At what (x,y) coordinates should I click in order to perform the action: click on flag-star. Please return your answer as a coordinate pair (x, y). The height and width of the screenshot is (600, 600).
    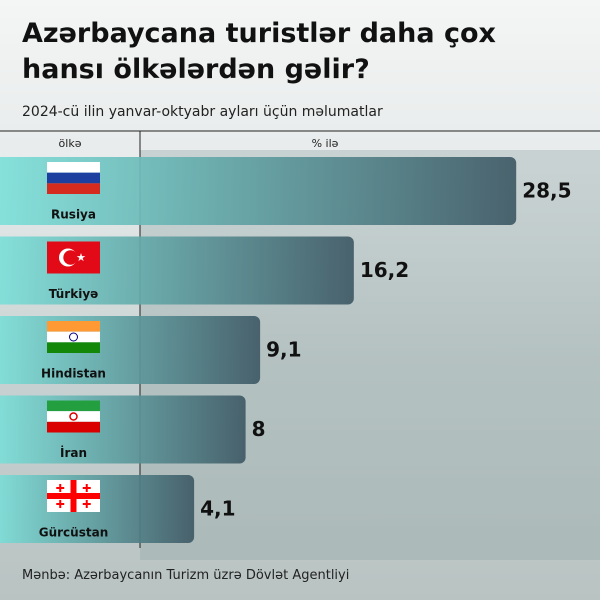
    Looking at the image, I should click on (81, 257).